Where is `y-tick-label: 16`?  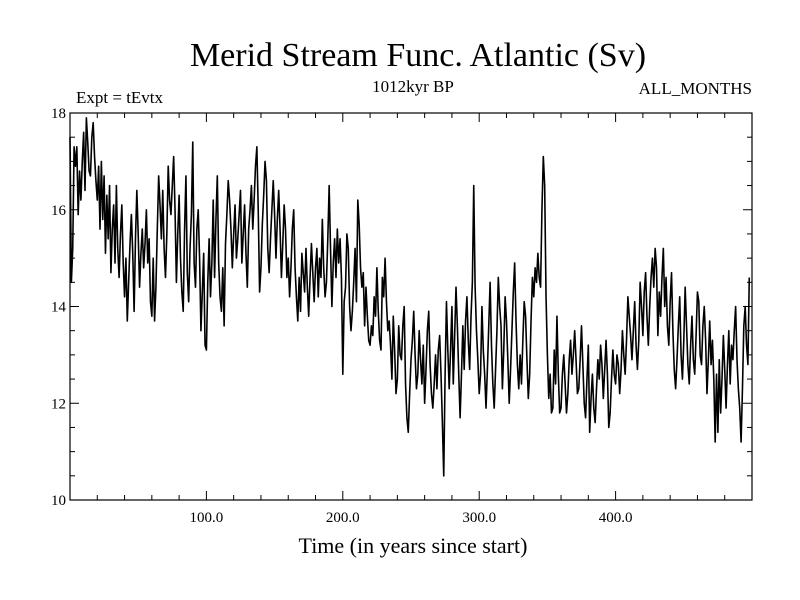 y-tick-label: 16 is located at coordinates (59, 211).